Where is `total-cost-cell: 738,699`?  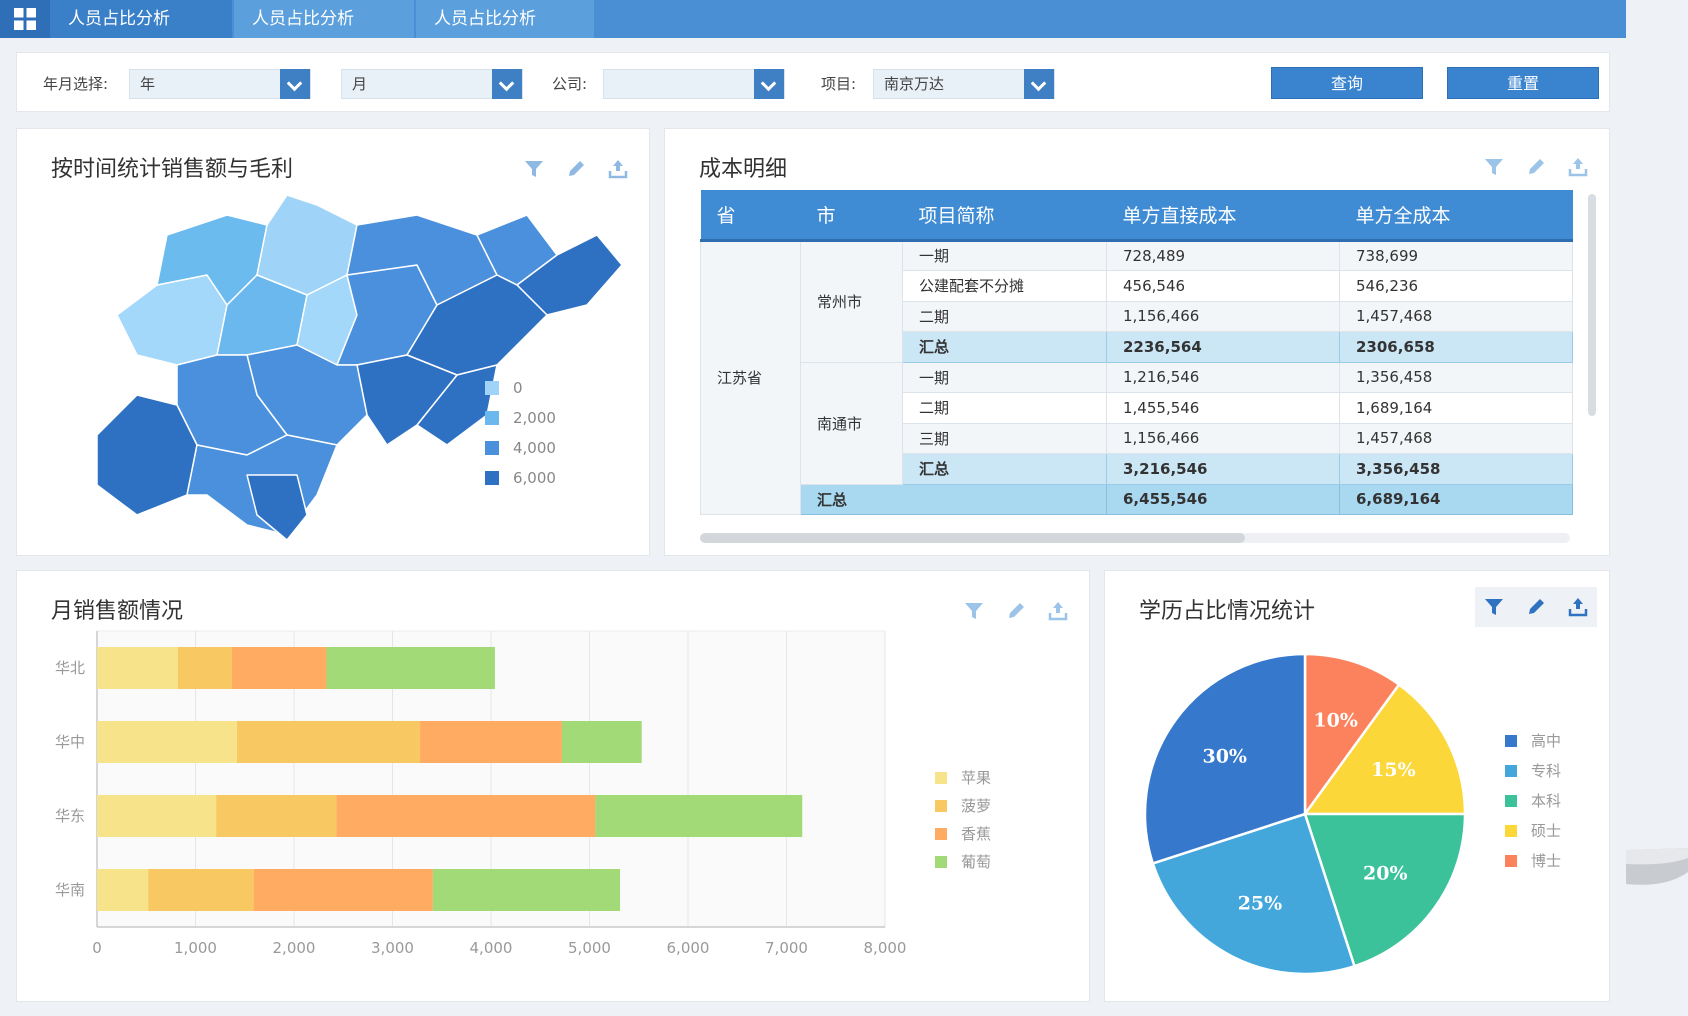 total-cost-cell: 738,699 is located at coordinates (1456, 255).